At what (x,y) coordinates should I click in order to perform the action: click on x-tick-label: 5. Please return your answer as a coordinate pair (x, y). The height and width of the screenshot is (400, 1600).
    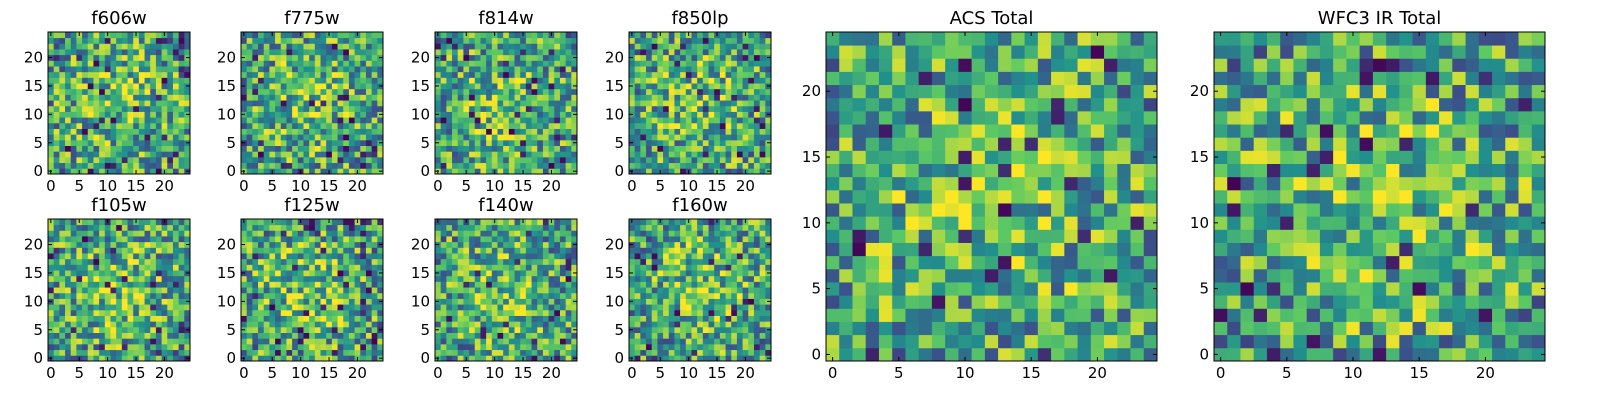
    Looking at the image, I should click on (660, 186).